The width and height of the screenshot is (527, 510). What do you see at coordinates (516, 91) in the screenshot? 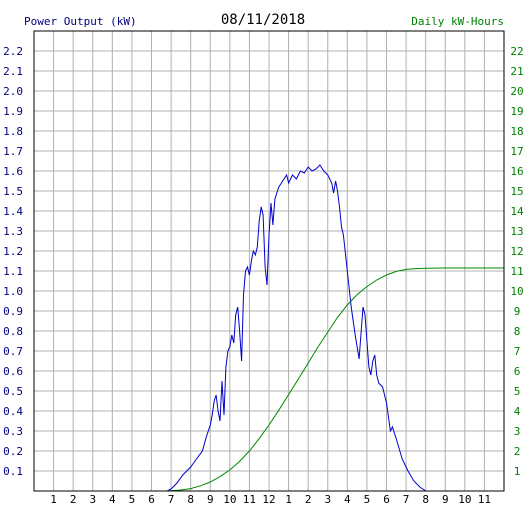
I see `right-tick-label: 20` at bounding box center [516, 91].